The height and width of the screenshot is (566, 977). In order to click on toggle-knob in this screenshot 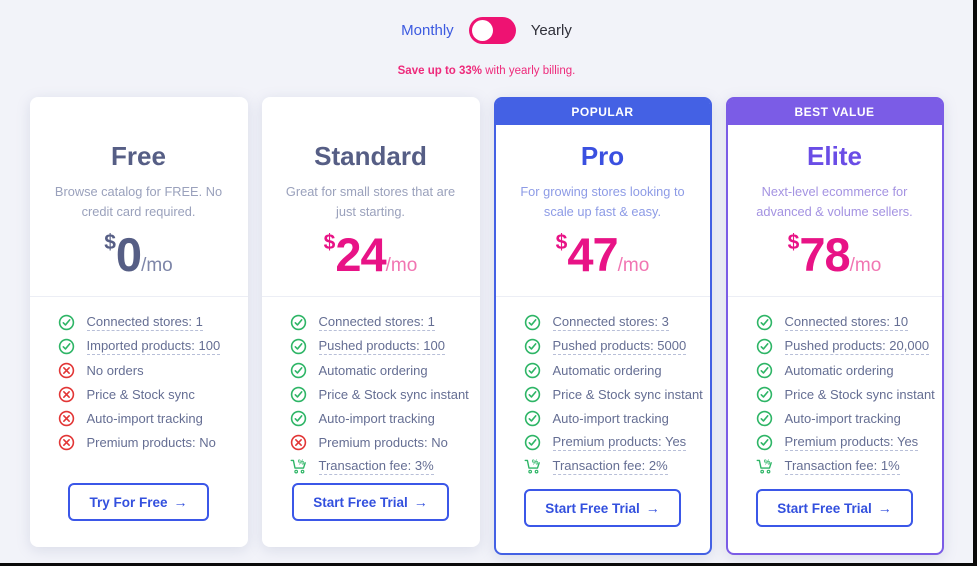, I will do `click(482, 30)`.